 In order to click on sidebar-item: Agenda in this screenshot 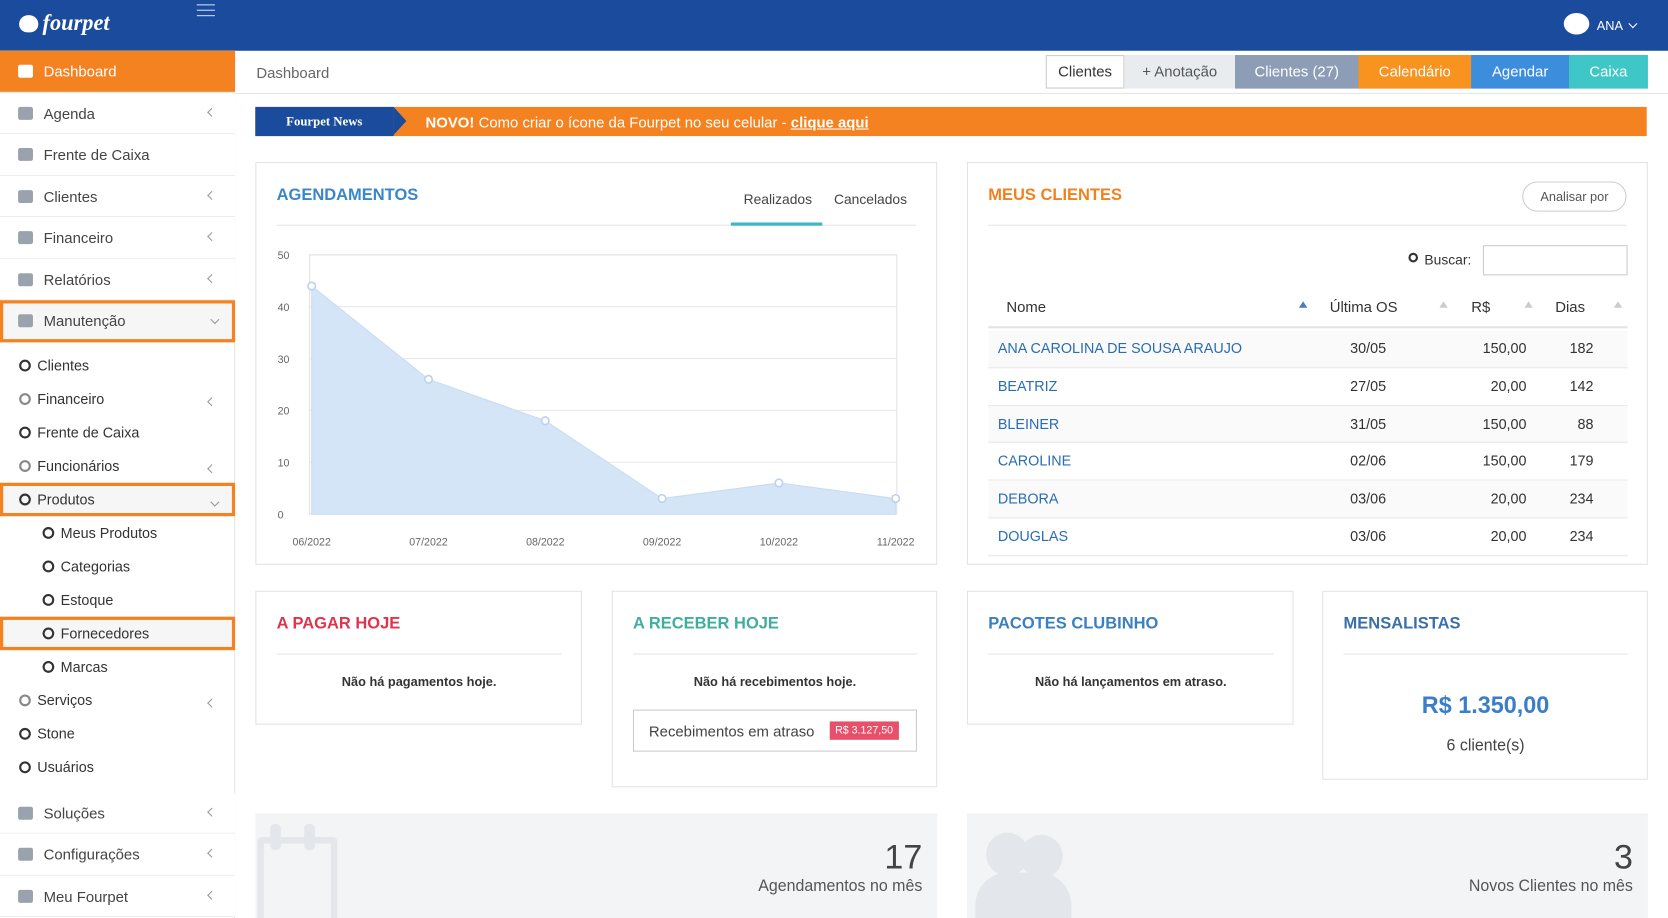, I will do `click(118, 113)`.